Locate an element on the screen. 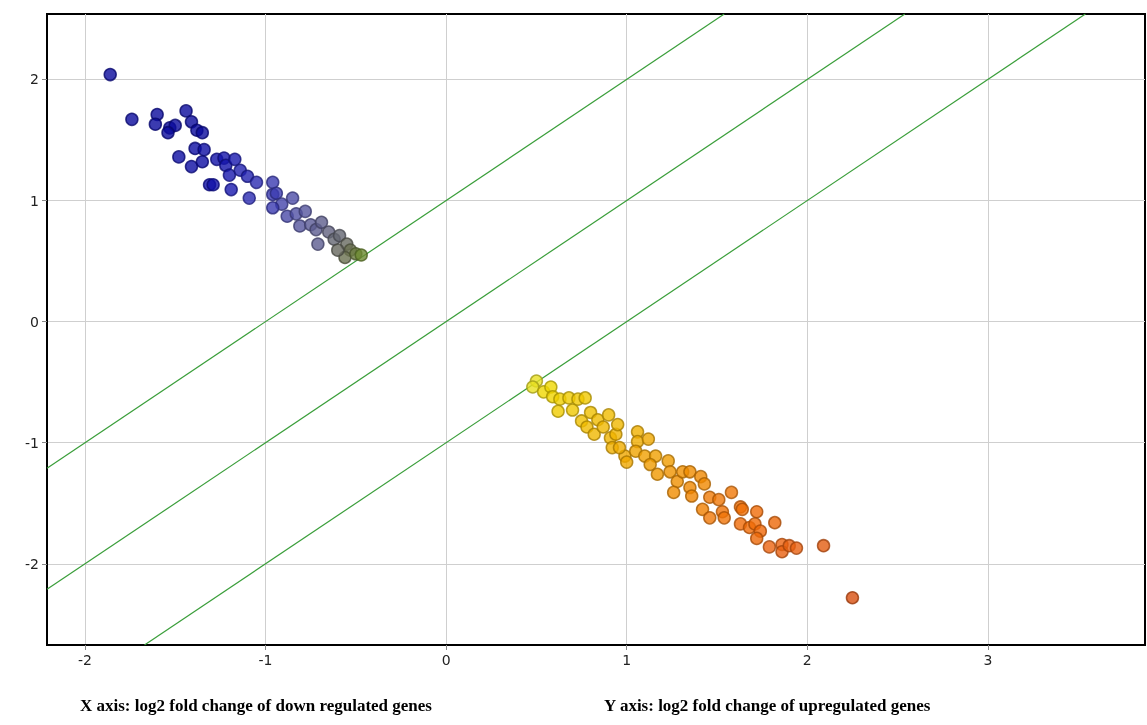 Image resolution: width=1147 pixels, height=725 pixels. y-tick-label: 2 is located at coordinates (34, 79).